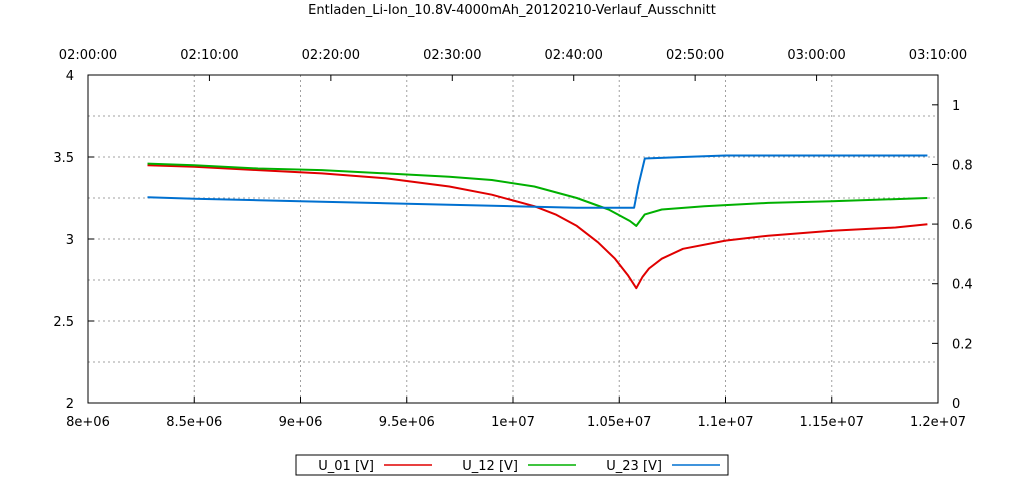 Image resolution: width=1024 pixels, height=480 pixels. I want to click on x-tick-label: 1.05e+07, so click(619, 422).